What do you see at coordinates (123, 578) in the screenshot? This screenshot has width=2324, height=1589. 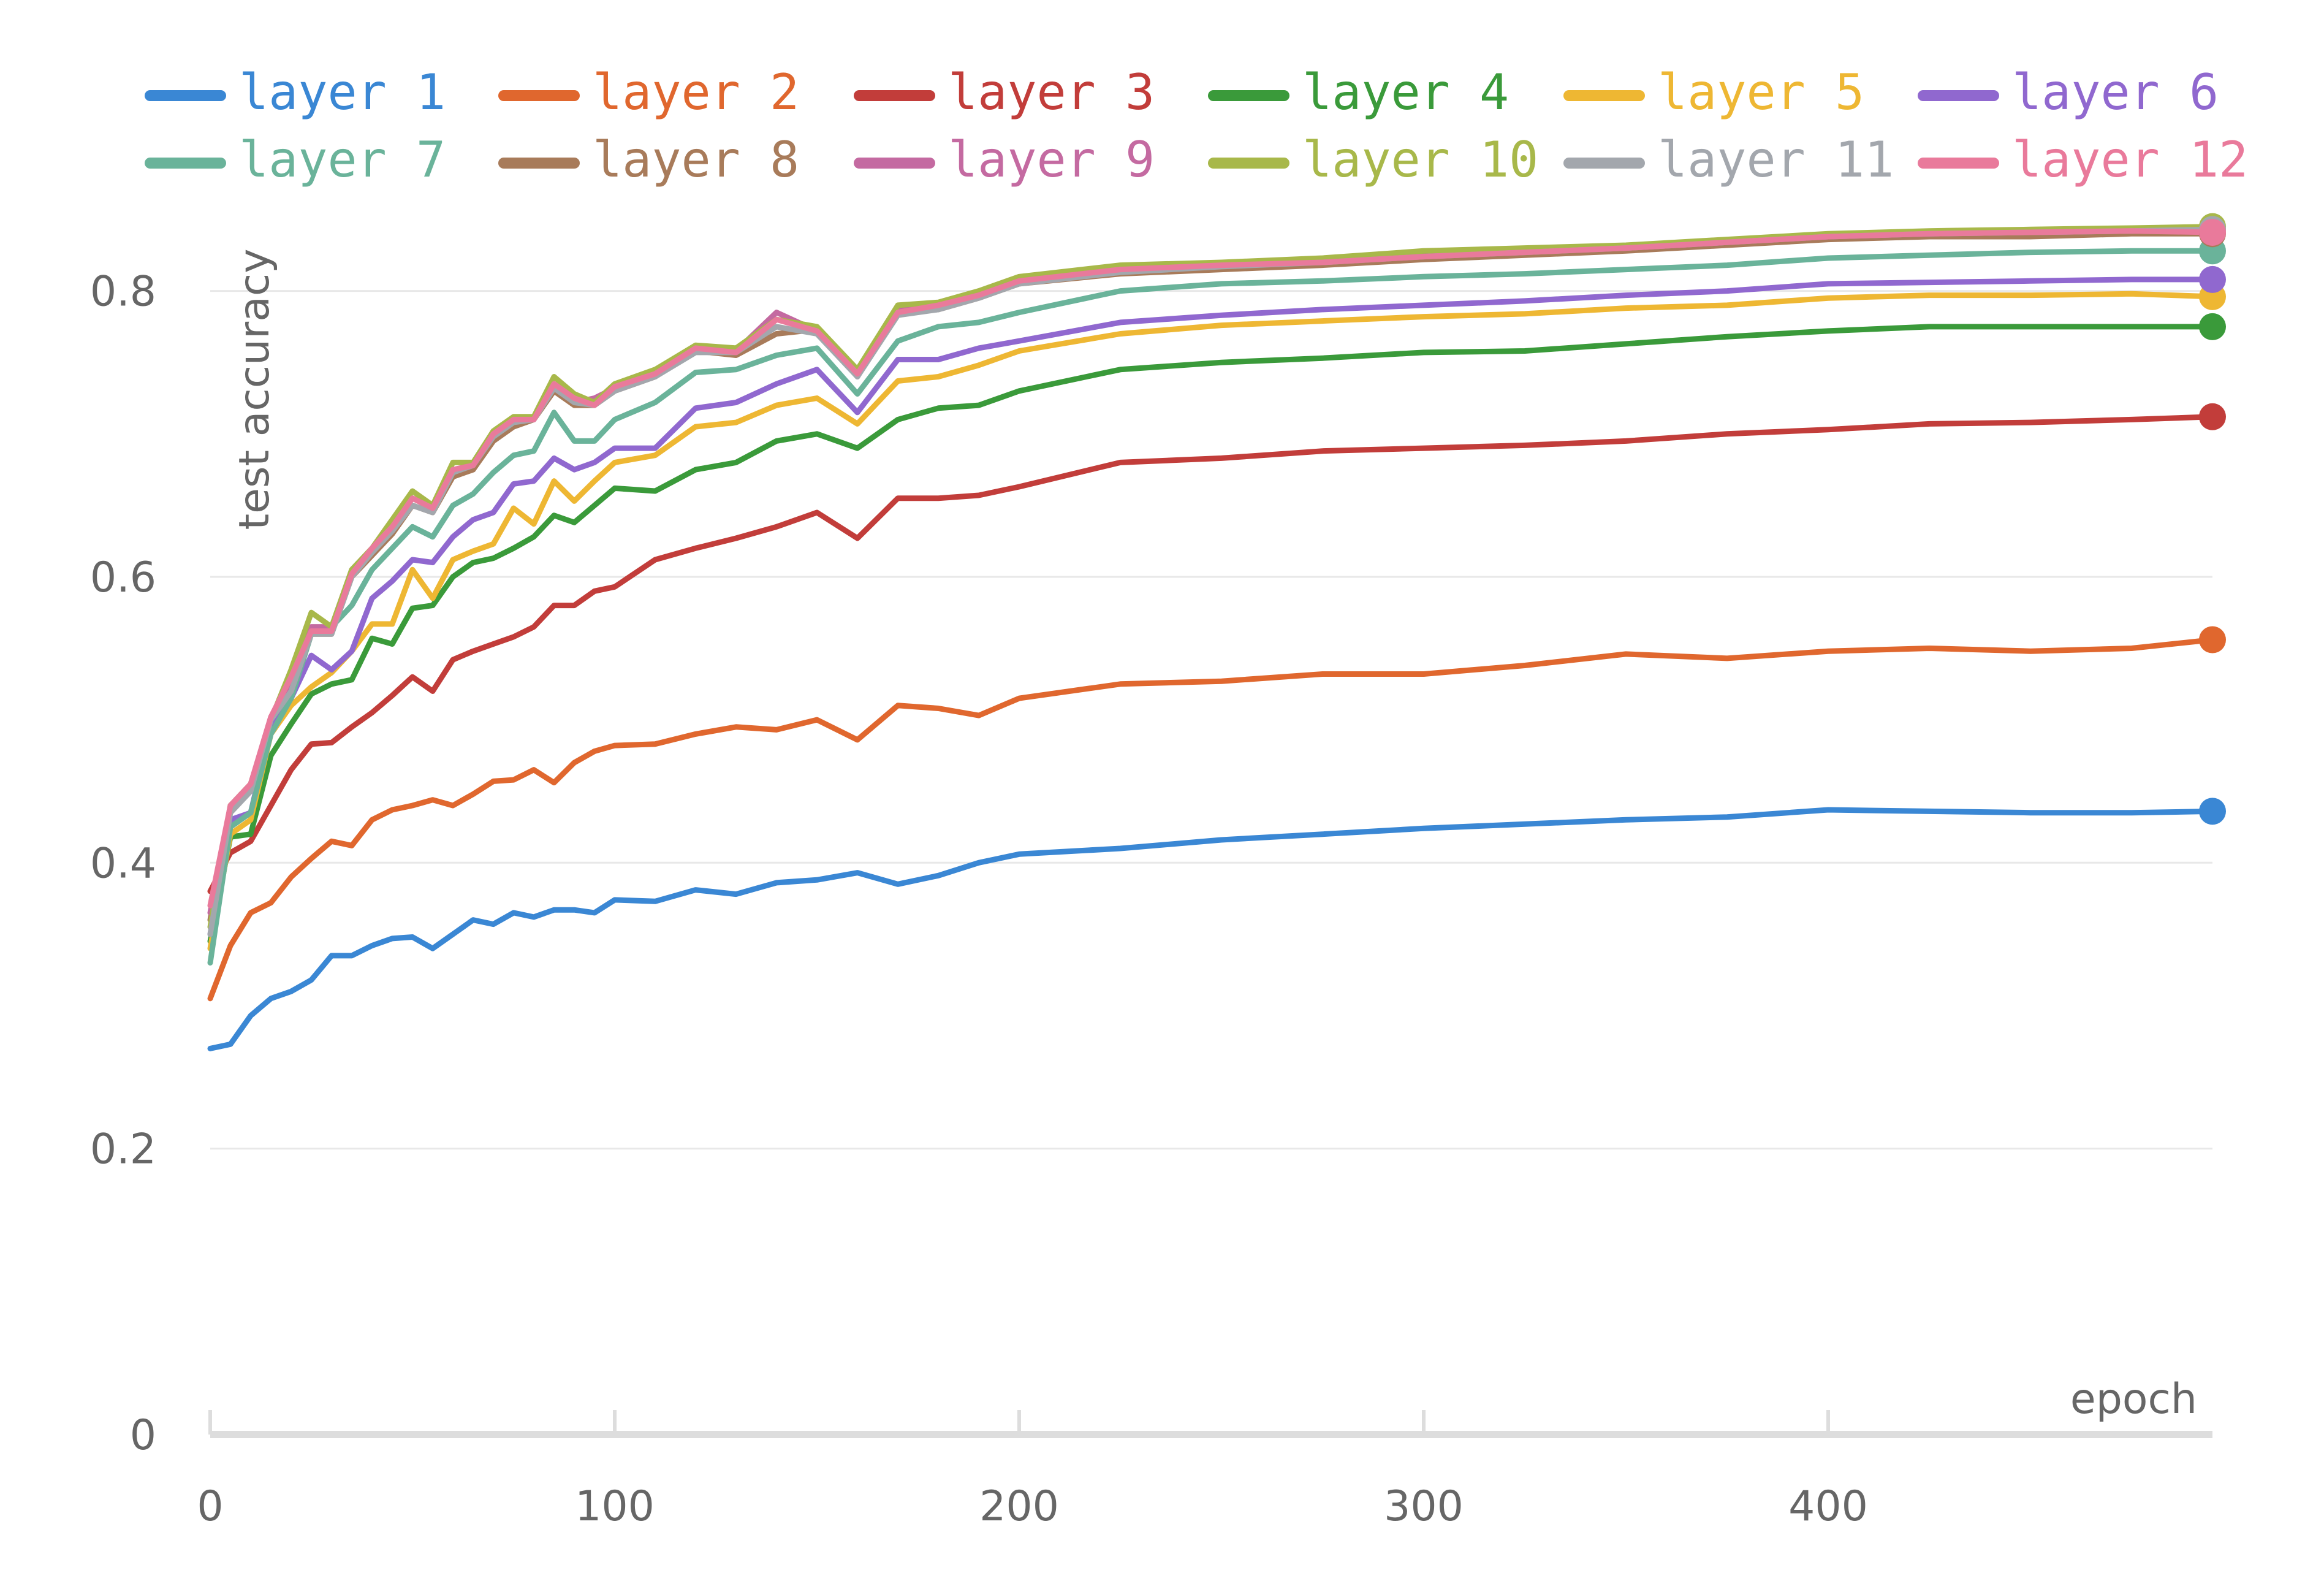 I see `y-tick-label: 0.6` at bounding box center [123, 578].